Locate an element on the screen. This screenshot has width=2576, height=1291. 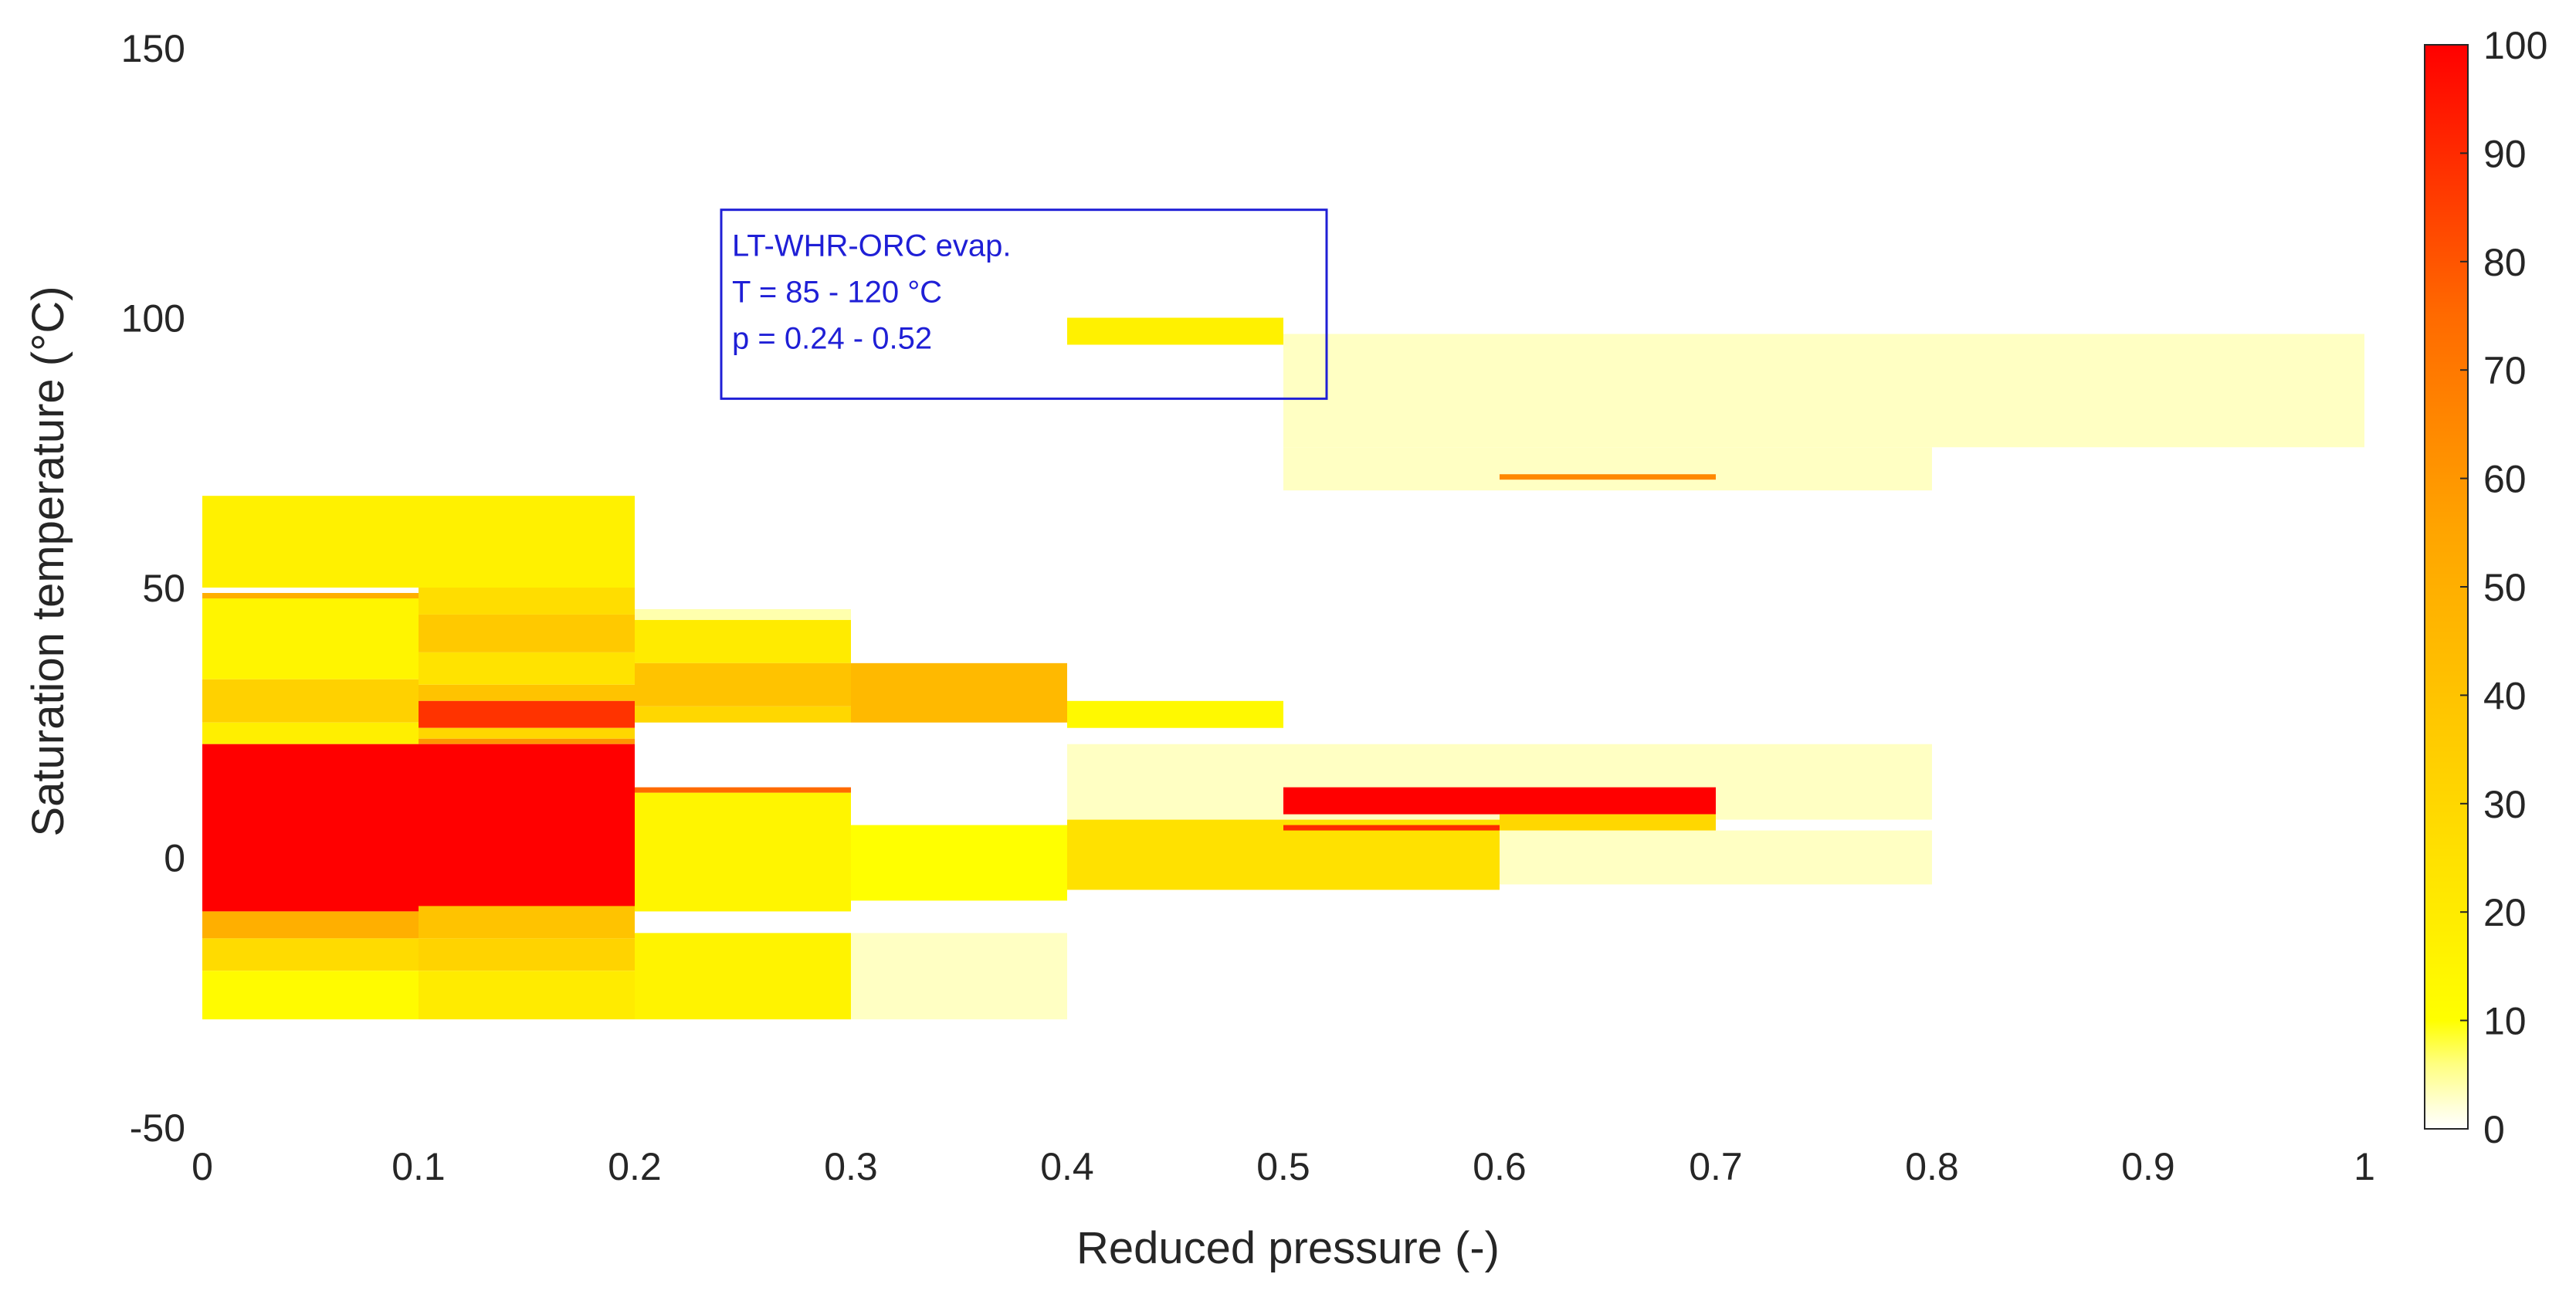
y-axis-ticks: -50 0 50 100 150 is located at coordinates (153, 588).